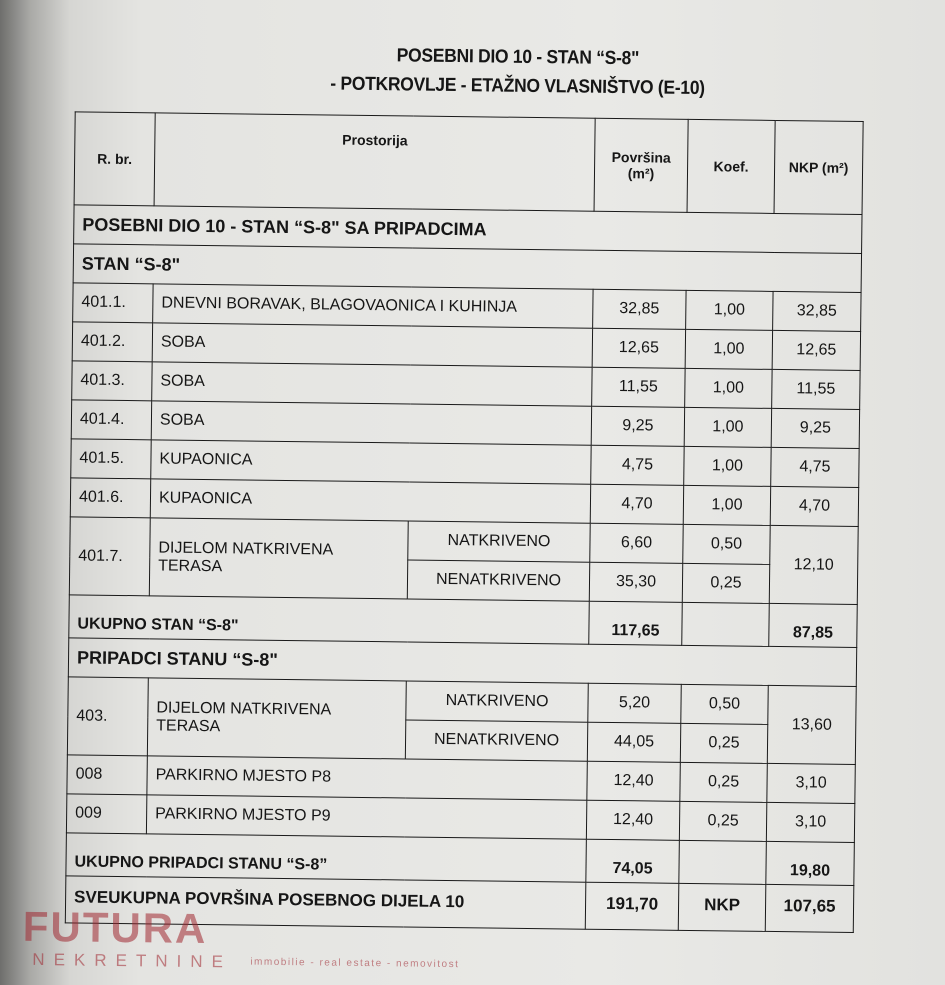 The width and height of the screenshot is (945, 985). Describe the element at coordinates (110, 497) in the screenshot. I see `row-number: 401.6.` at that location.